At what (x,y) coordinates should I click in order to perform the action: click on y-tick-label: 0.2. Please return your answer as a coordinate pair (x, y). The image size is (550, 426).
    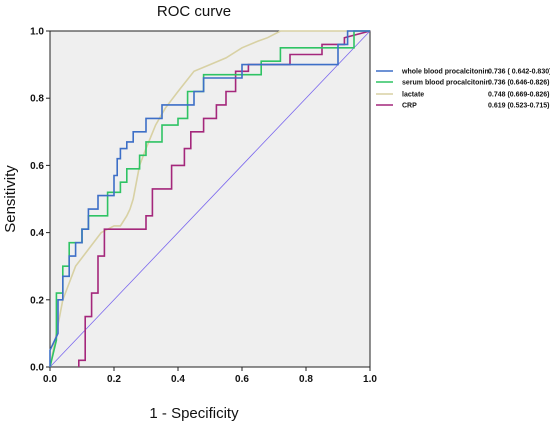
    Looking at the image, I should click on (37, 300).